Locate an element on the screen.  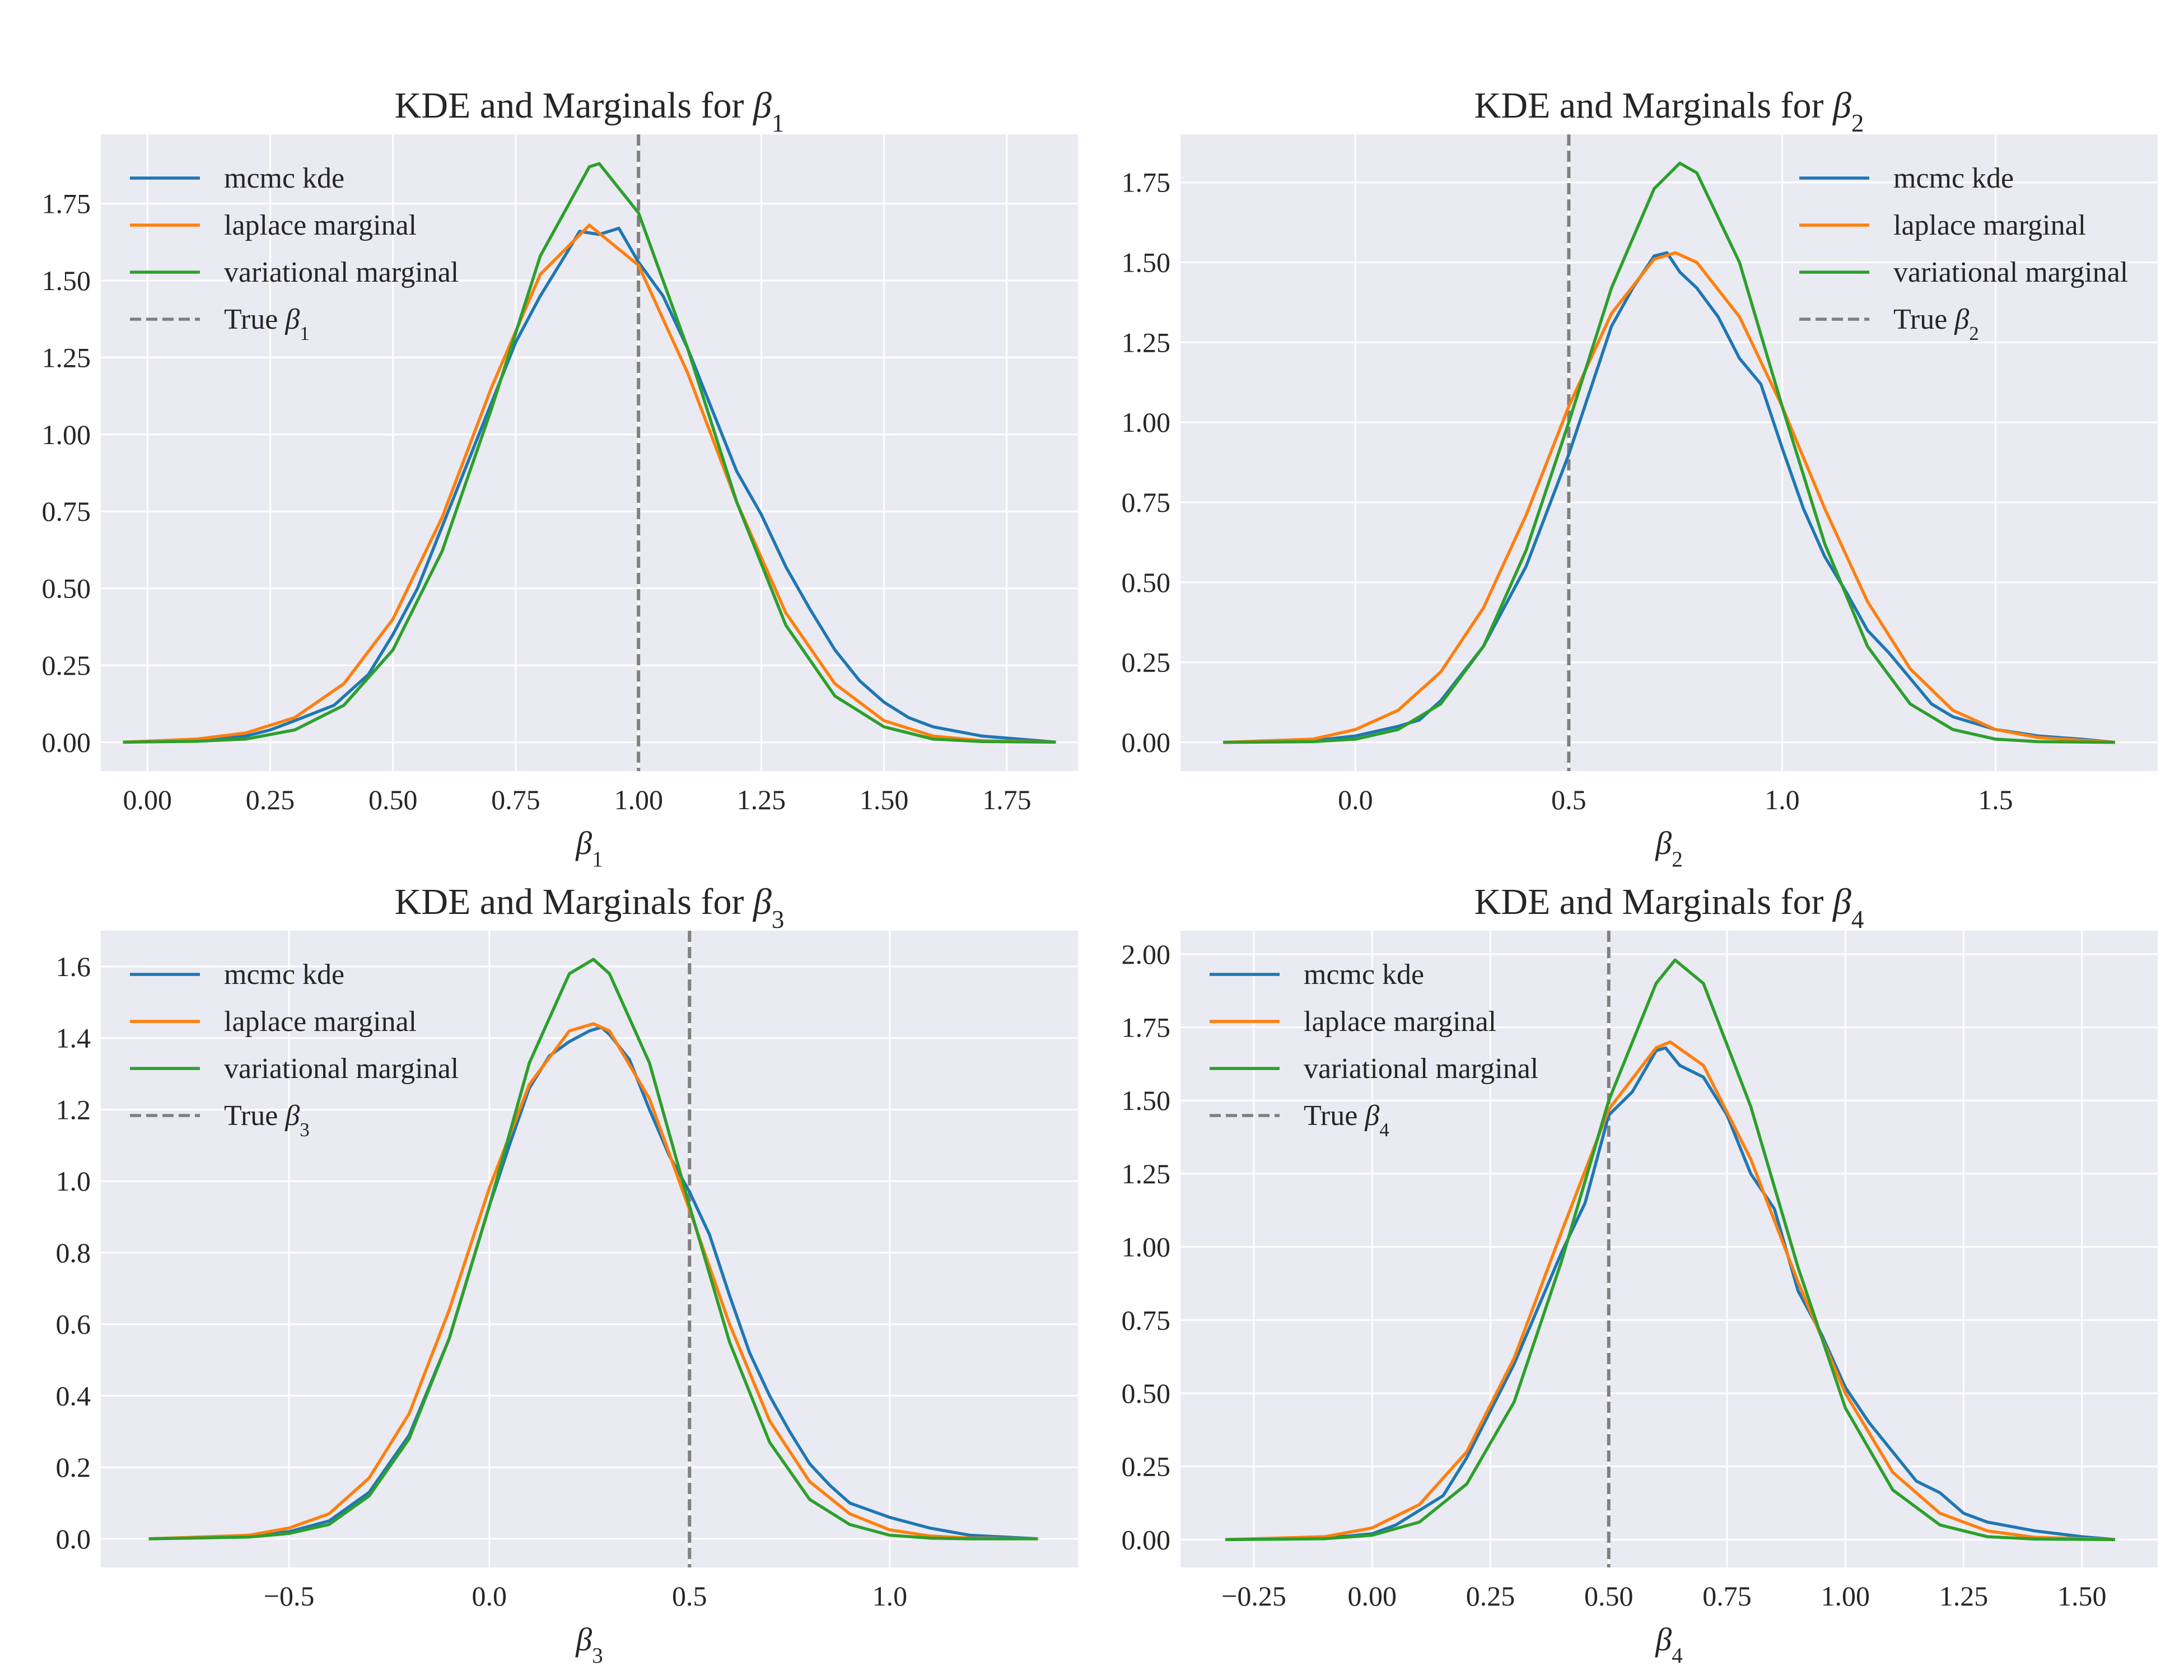
x-axis-label: β1 is located at coordinates (589, 848).